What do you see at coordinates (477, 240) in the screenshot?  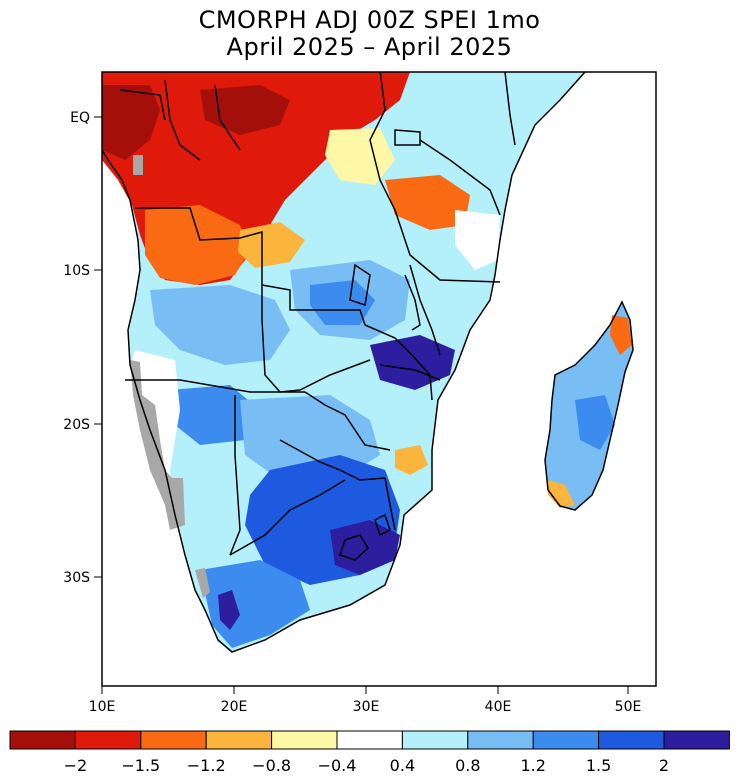 I see `near-normal-patch` at bounding box center [477, 240].